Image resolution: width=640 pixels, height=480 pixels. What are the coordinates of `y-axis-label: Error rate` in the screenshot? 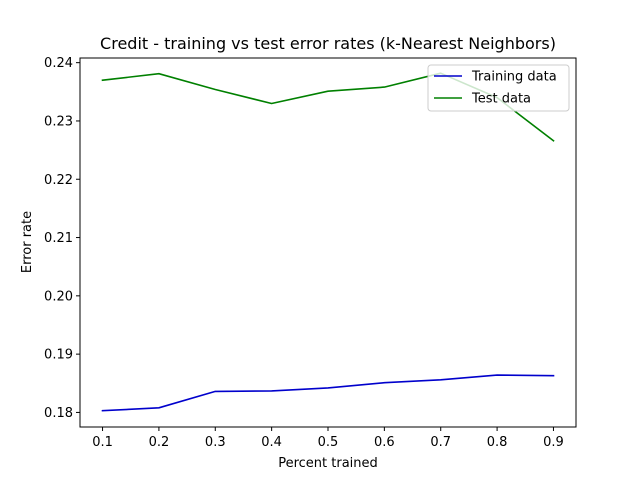 It's located at (27, 242).